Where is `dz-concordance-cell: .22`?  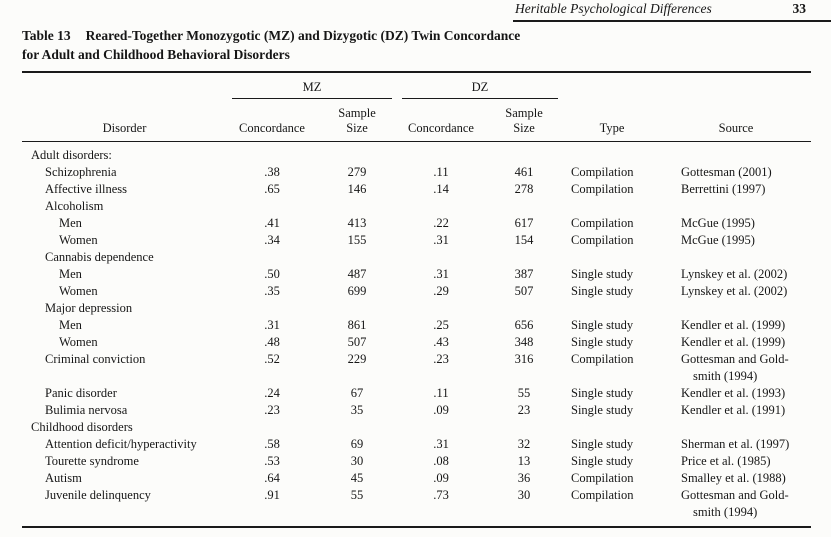 dz-concordance-cell: .22 is located at coordinates (441, 223).